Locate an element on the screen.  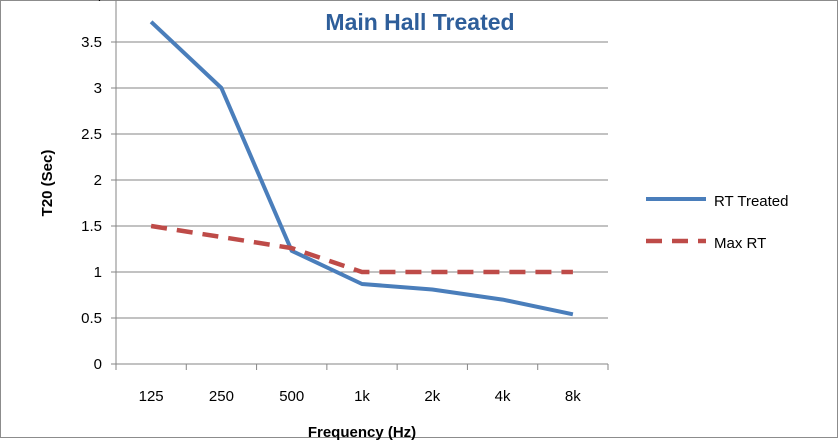
x-tick-labels: 125 250 500 1k 2k 4k 8k is located at coordinates (362, 384).